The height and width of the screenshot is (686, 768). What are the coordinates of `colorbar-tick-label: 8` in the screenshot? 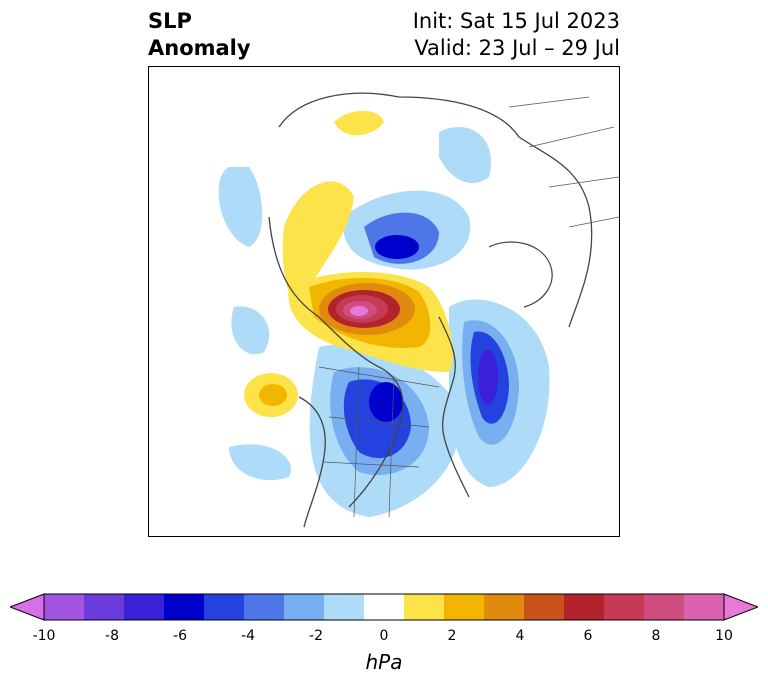 It's located at (656, 636).